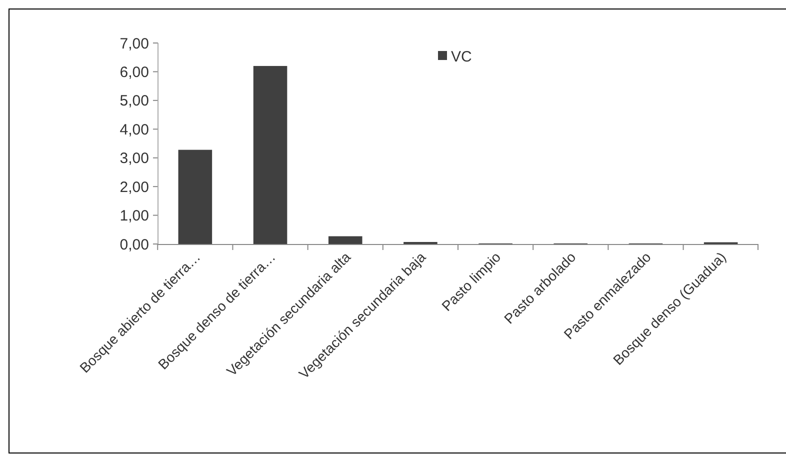  I want to click on y-tick-label: 7,00, so click(134, 43).